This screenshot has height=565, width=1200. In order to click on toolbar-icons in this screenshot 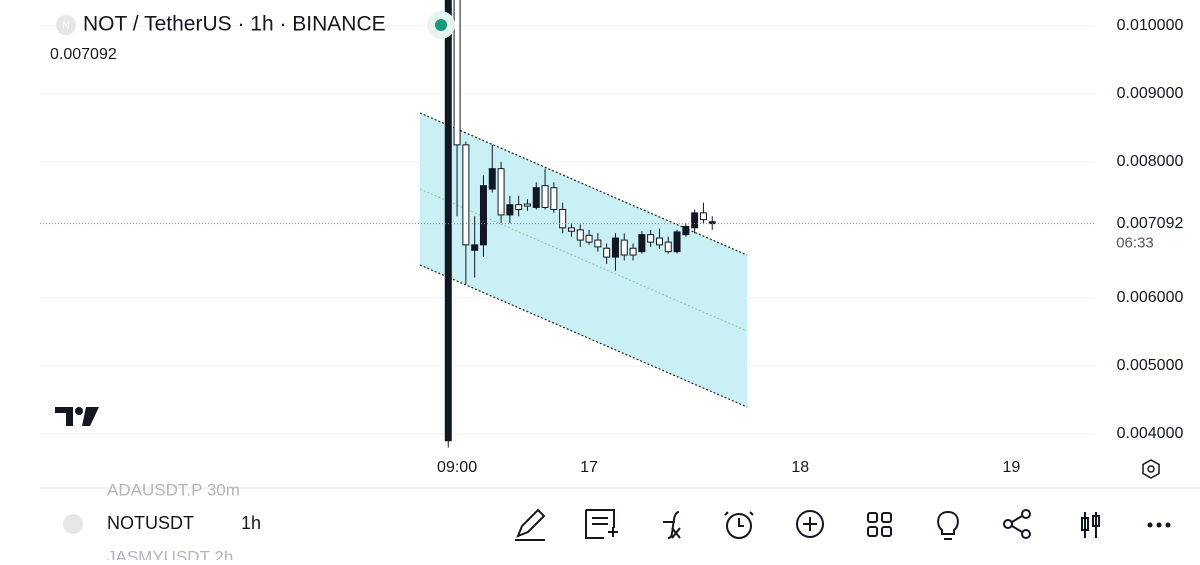, I will do `click(807, 524)`.